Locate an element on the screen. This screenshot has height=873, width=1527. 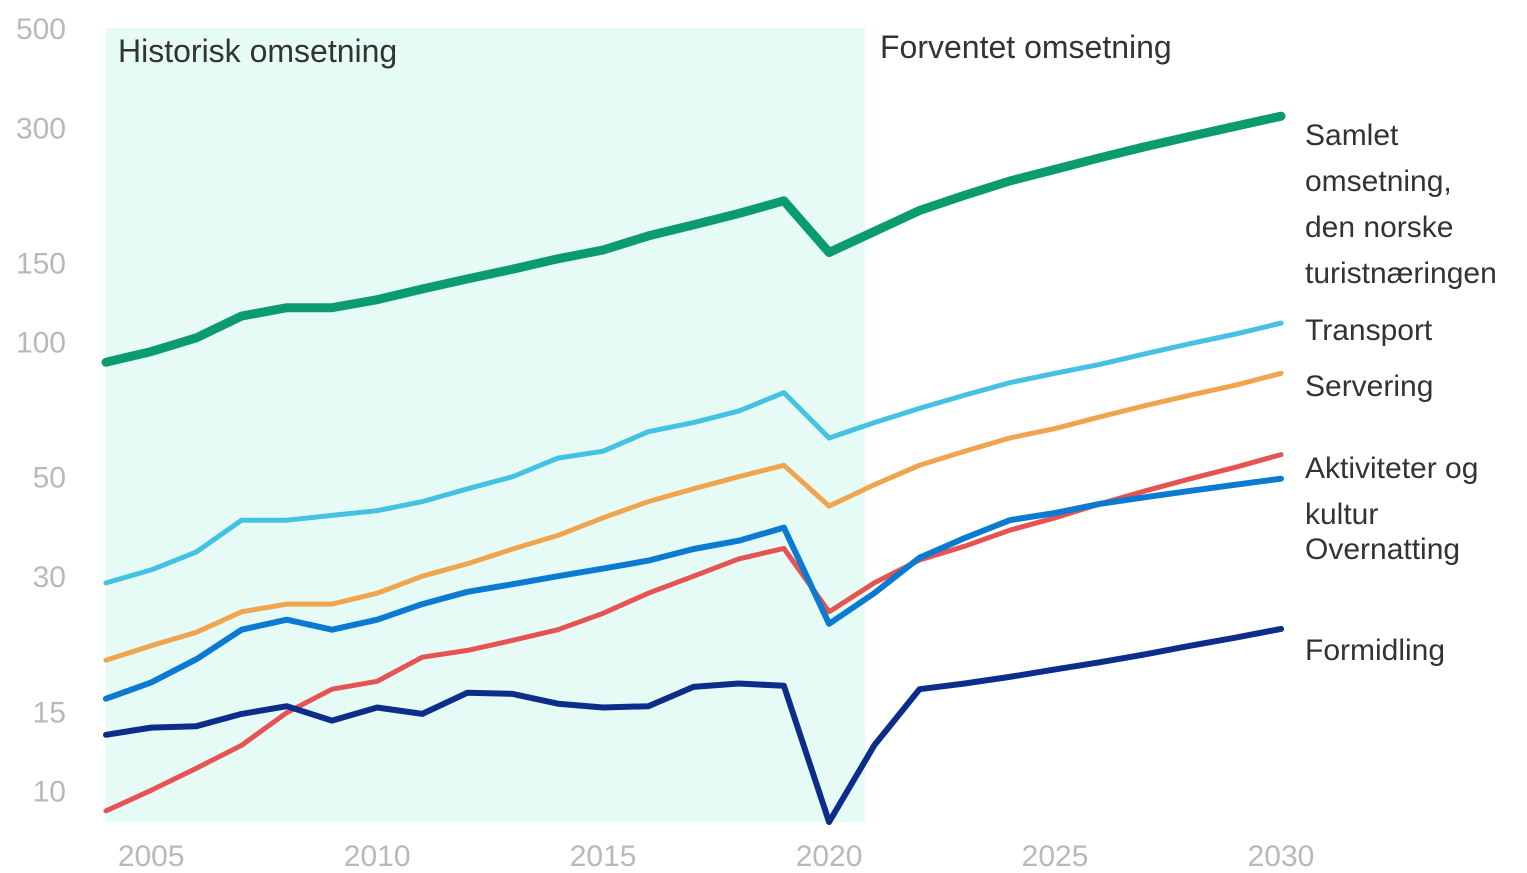
historical-period-label: Historisk omsetning is located at coordinates (257, 51).